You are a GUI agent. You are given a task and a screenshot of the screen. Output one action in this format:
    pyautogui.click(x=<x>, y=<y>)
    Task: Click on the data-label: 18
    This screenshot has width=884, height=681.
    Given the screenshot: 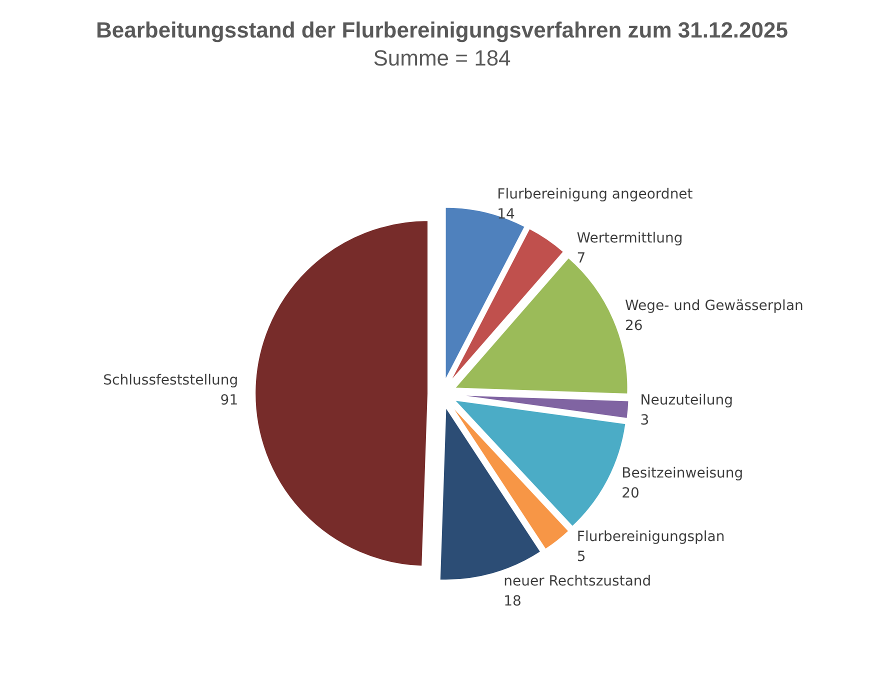 What is the action you would take?
    pyautogui.click(x=513, y=601)
    